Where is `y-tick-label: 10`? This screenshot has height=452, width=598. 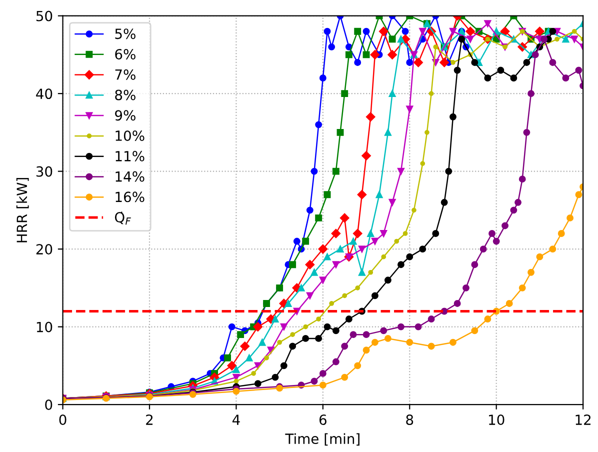
y-tick-label: 10 is located at coordinates (44, 327).